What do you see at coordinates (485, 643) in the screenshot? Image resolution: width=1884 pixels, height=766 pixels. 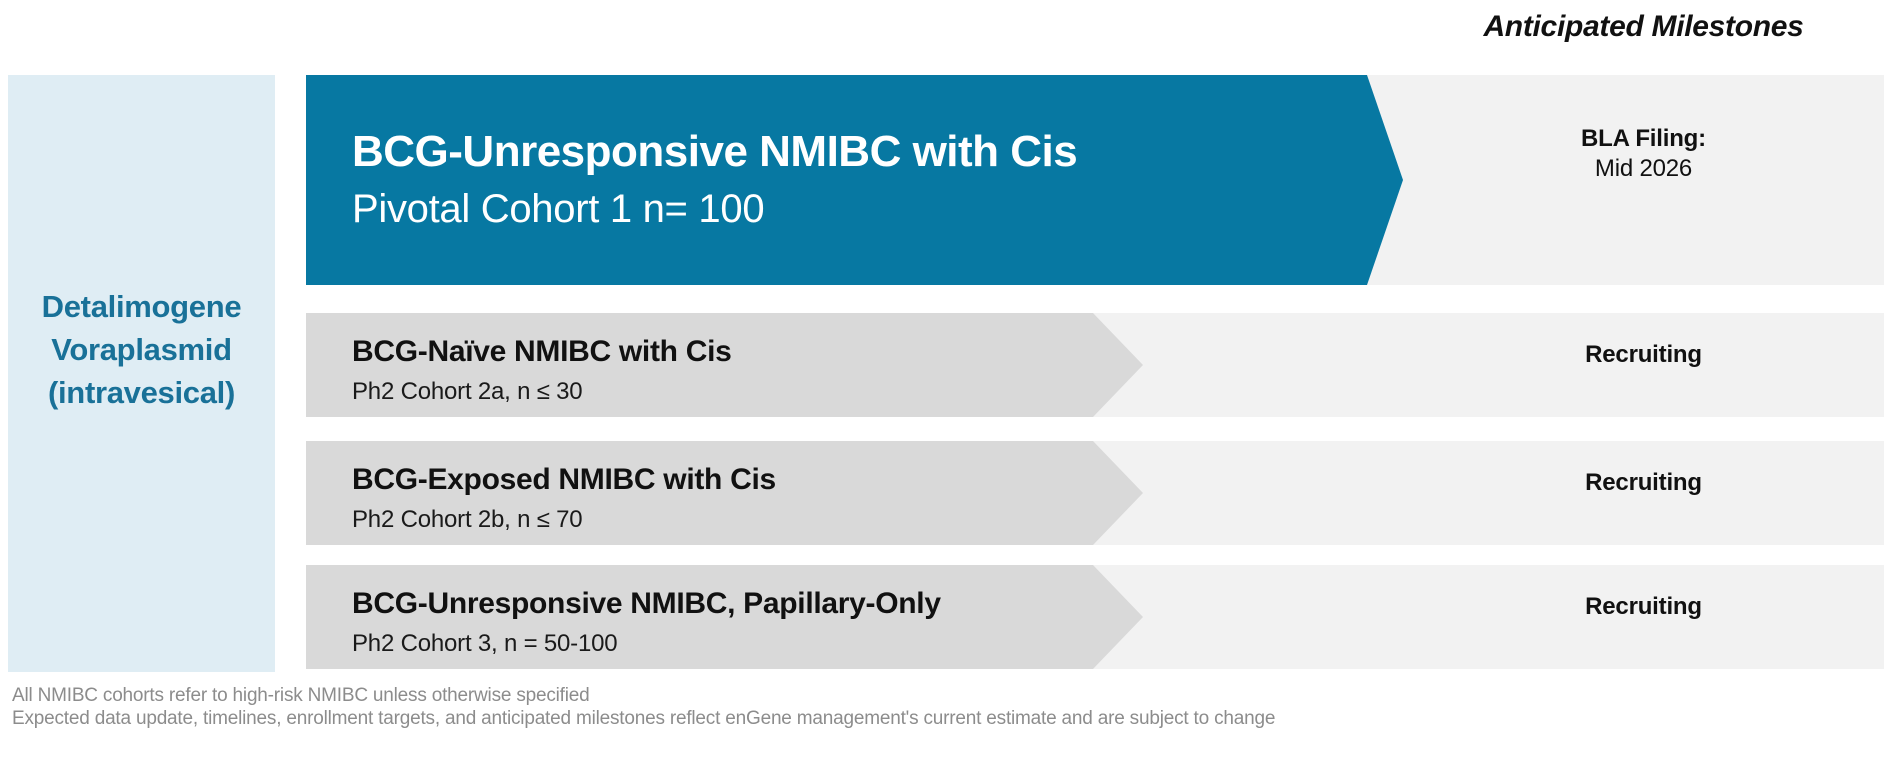 I see `cohort-subtitle: Ph2 Cohort 3, n = 50-100` at bounding box center [485, 643].